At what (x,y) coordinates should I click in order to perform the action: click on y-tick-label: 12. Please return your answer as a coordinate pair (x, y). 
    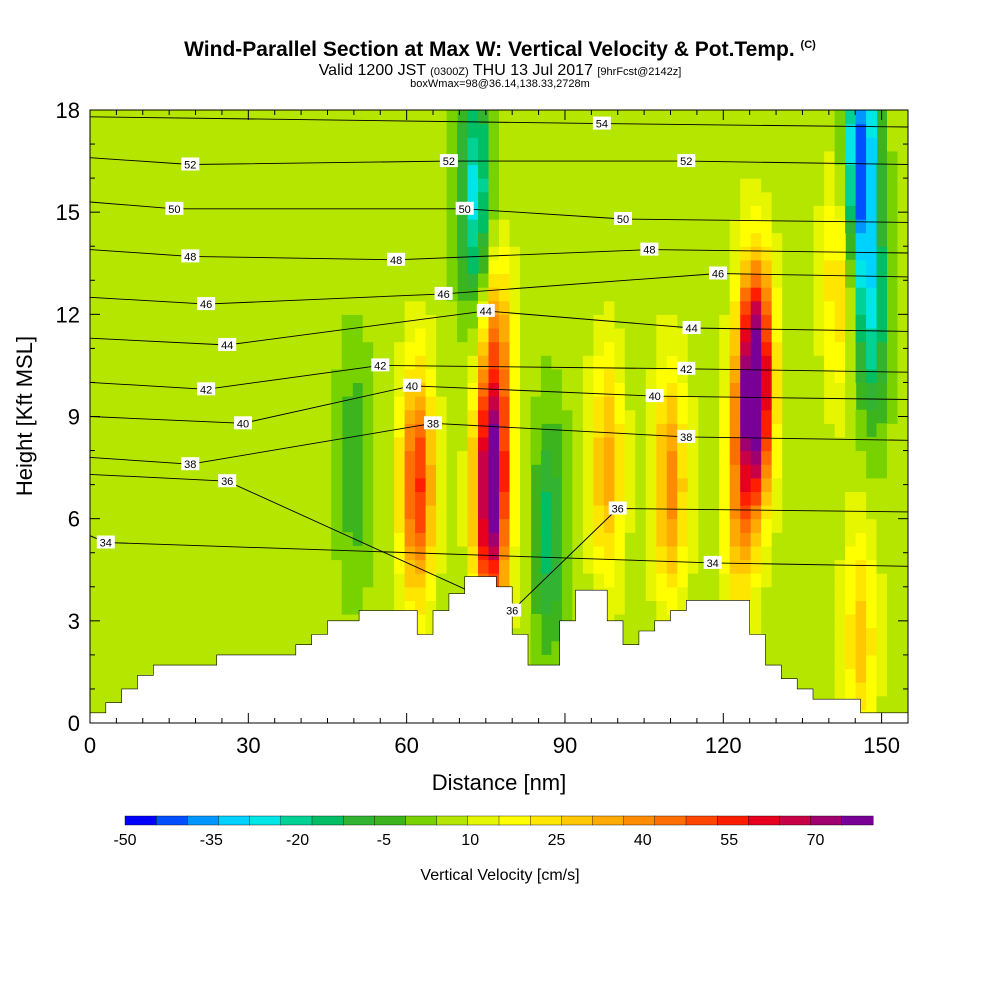
    Looking at the image, I should click on (68, 314).